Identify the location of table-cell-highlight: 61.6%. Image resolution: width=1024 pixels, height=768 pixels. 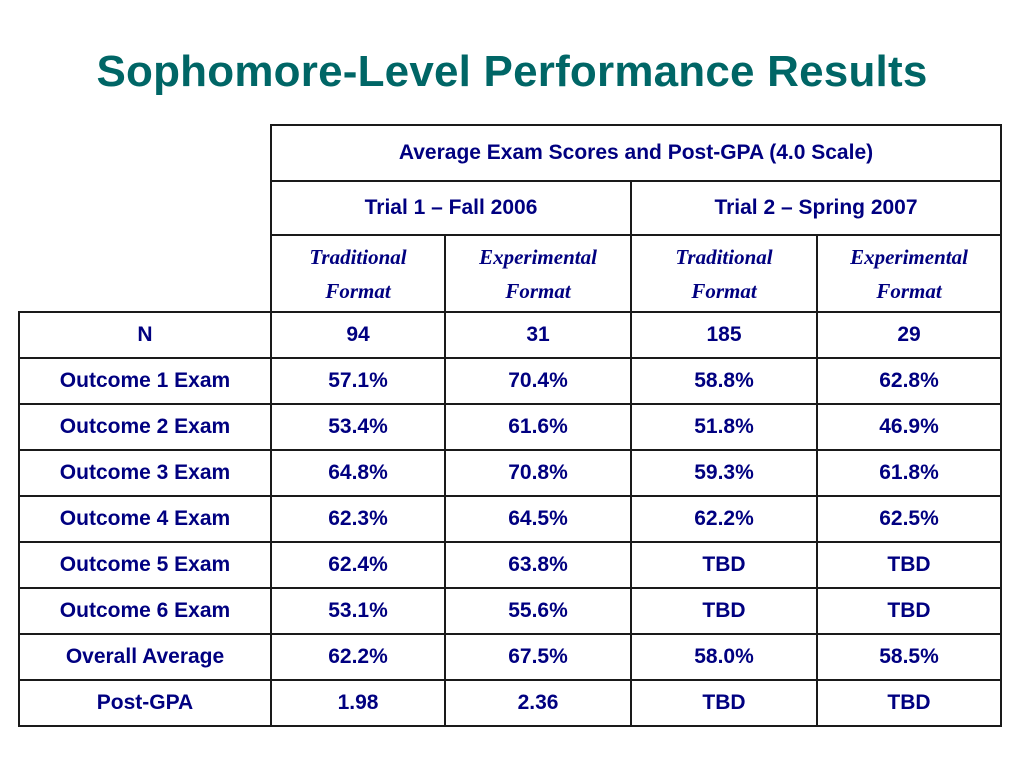
(538, 427).